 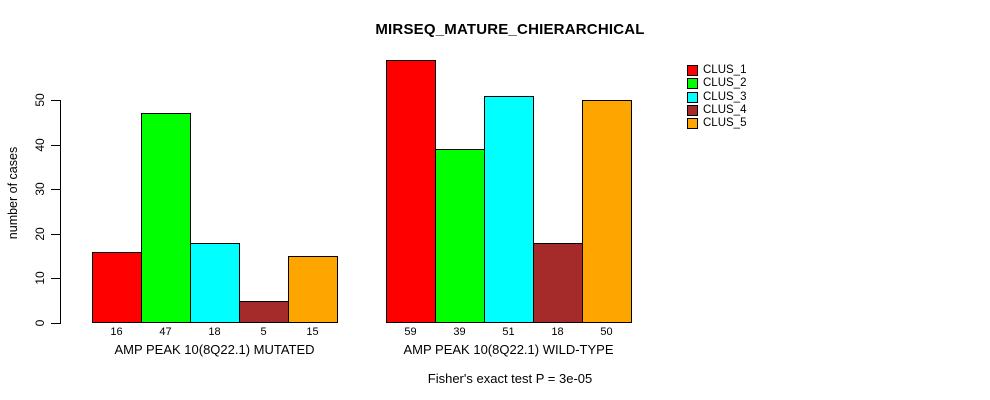 What do you see at coordinates (312, 332) in the screenshot?
I see `bar-value-label: 15` at bounding box center [312, 332].